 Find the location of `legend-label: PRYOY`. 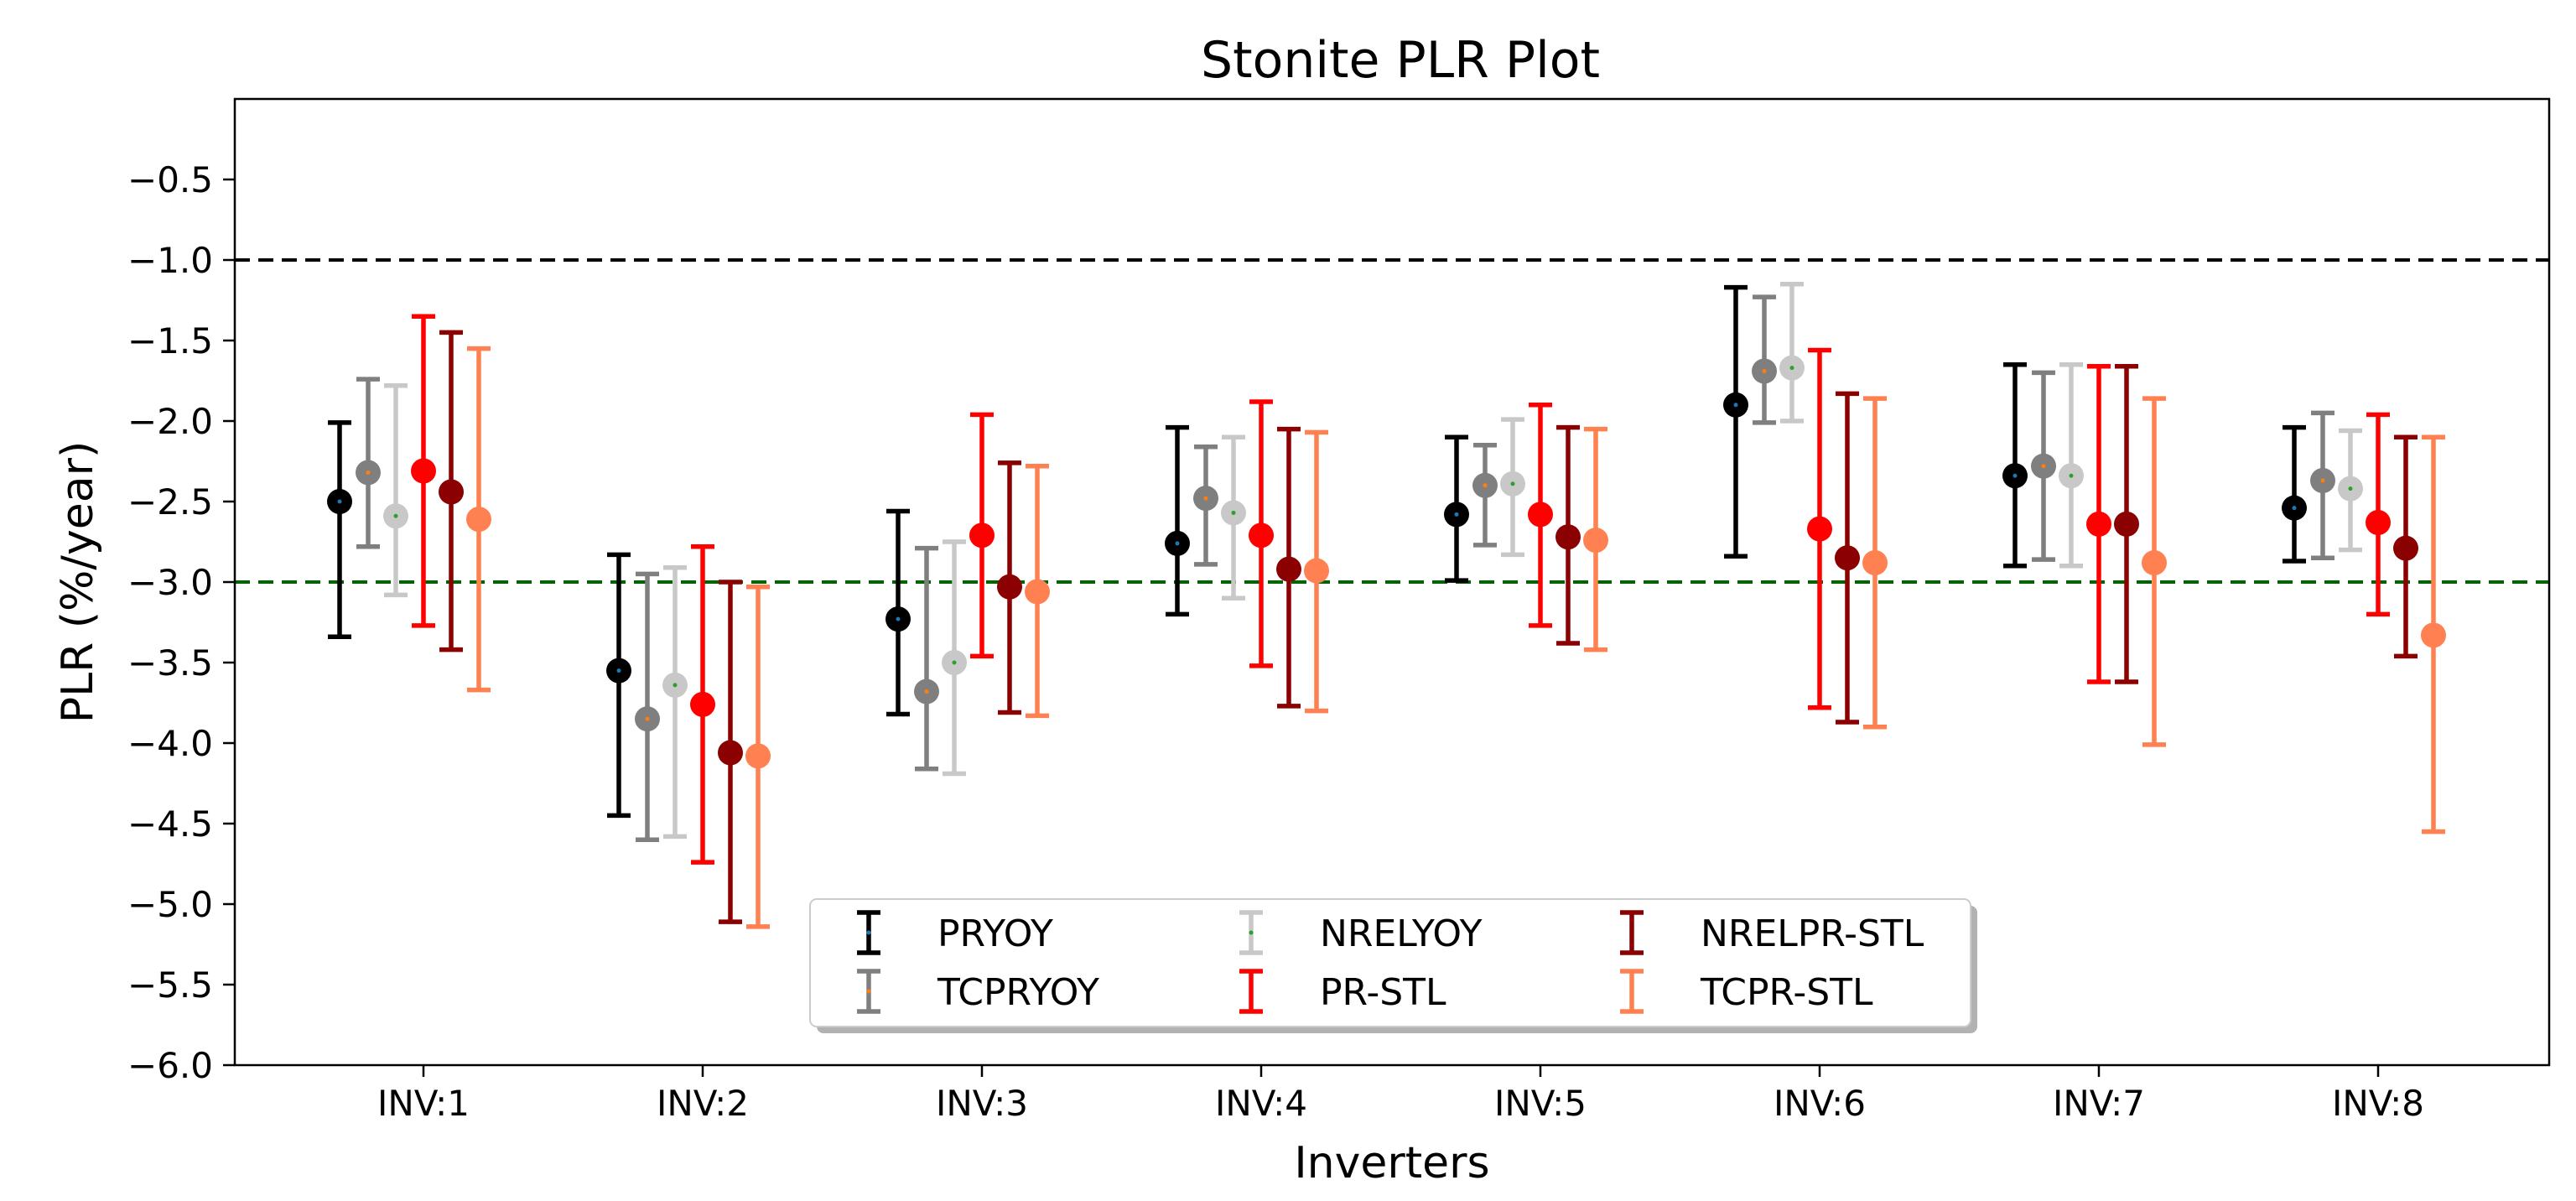

legend-label: PRYOY is located at coordinates (995, 933).